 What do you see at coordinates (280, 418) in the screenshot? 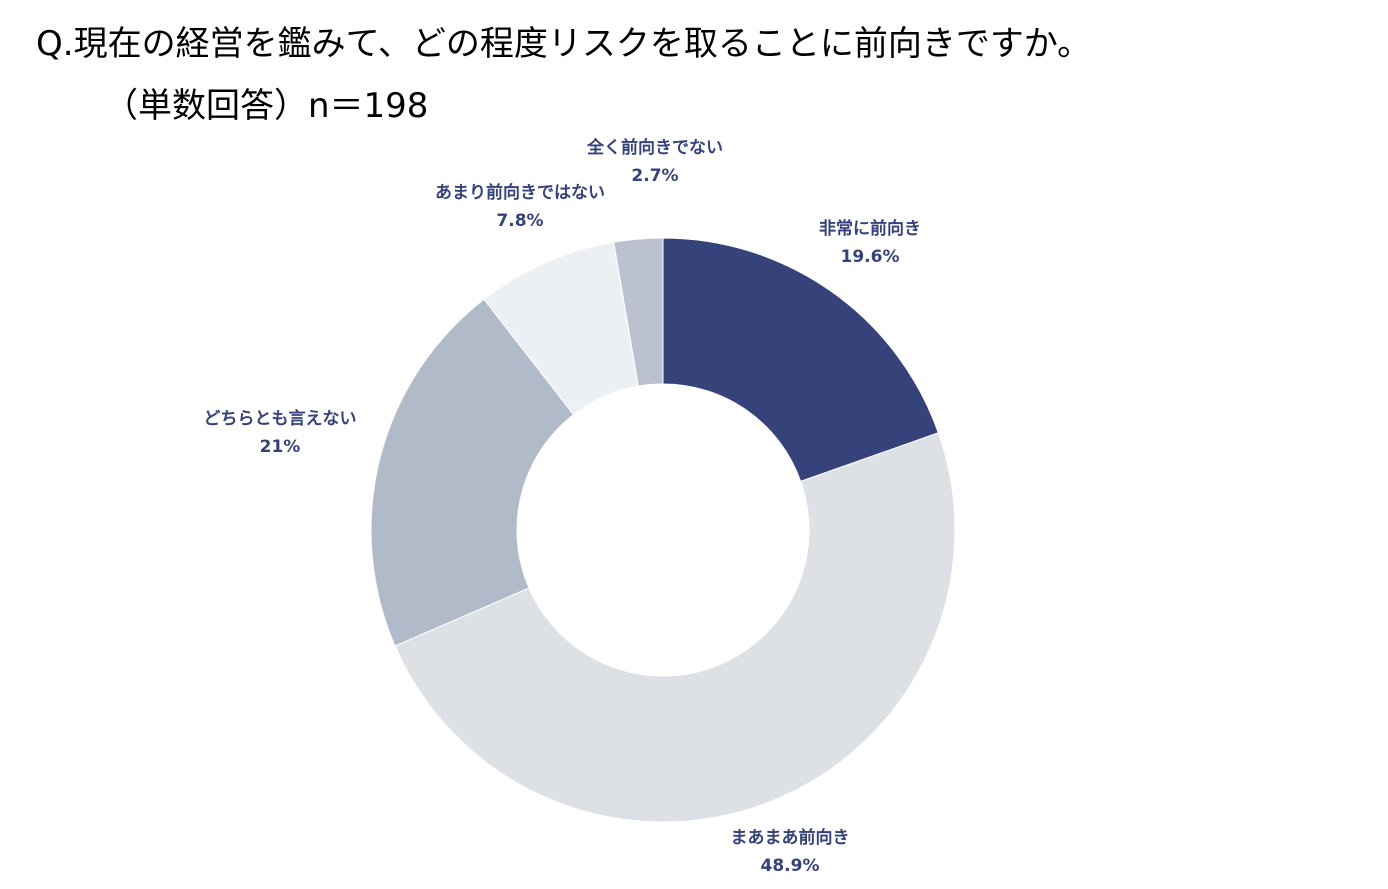
I see `slice-label-3: どちらとも言えない` at bounding box center [280, 418].